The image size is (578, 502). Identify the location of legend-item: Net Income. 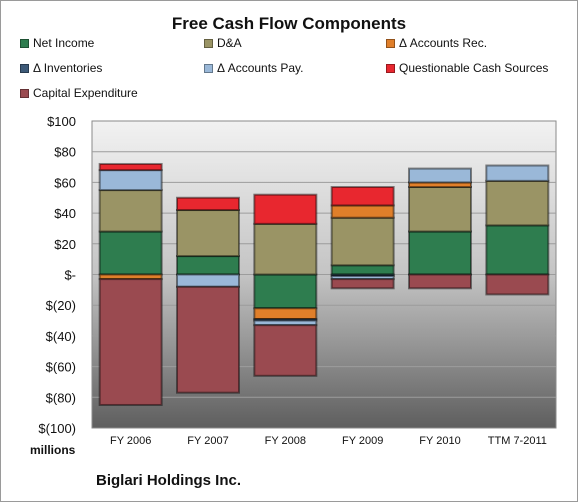
(57, 43).